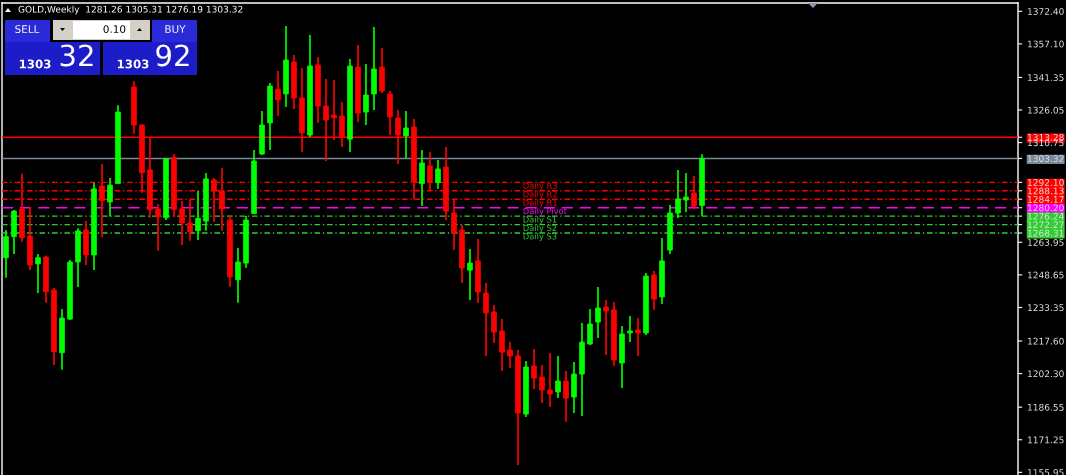 The image size is (1066, 475). Describe the element at coordinates (540, 203) in the screenshot. I see `ref-line-label: Daily R1` at that location.